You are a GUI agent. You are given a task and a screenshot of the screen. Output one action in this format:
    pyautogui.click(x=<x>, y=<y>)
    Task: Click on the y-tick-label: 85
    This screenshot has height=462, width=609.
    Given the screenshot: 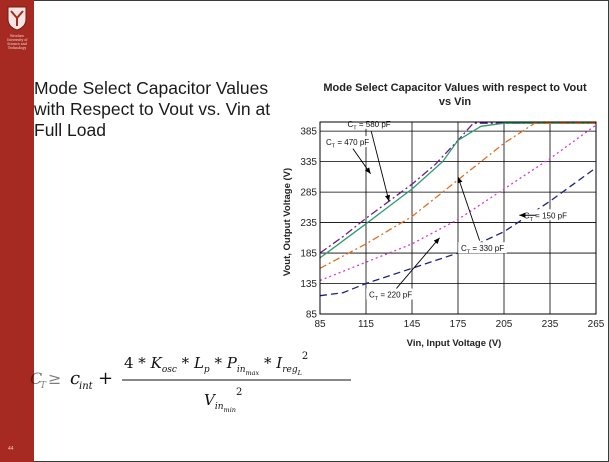 What is the action you would take?
    pyautogui.click(x=312, y=315)
    